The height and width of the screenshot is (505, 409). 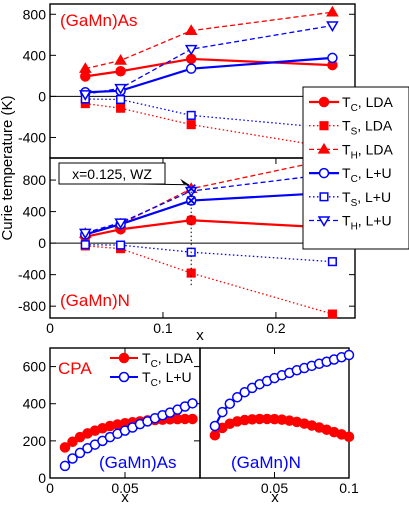 What do you see at coordinates (208, 213) in the screenshot?
I see `middle-series-line-TC_LU` at bounding box center [208, 213].